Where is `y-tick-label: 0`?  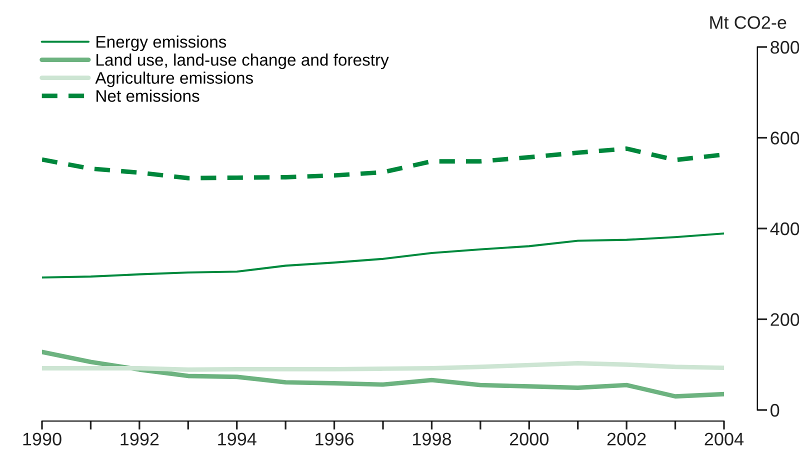
y-tick-label: 0 is located at coordinates (775, 410).